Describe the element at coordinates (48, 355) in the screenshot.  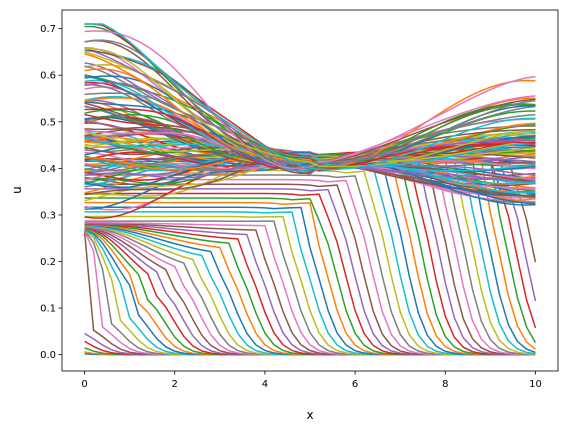
I see `y-tick-label: 0.0` at that location.